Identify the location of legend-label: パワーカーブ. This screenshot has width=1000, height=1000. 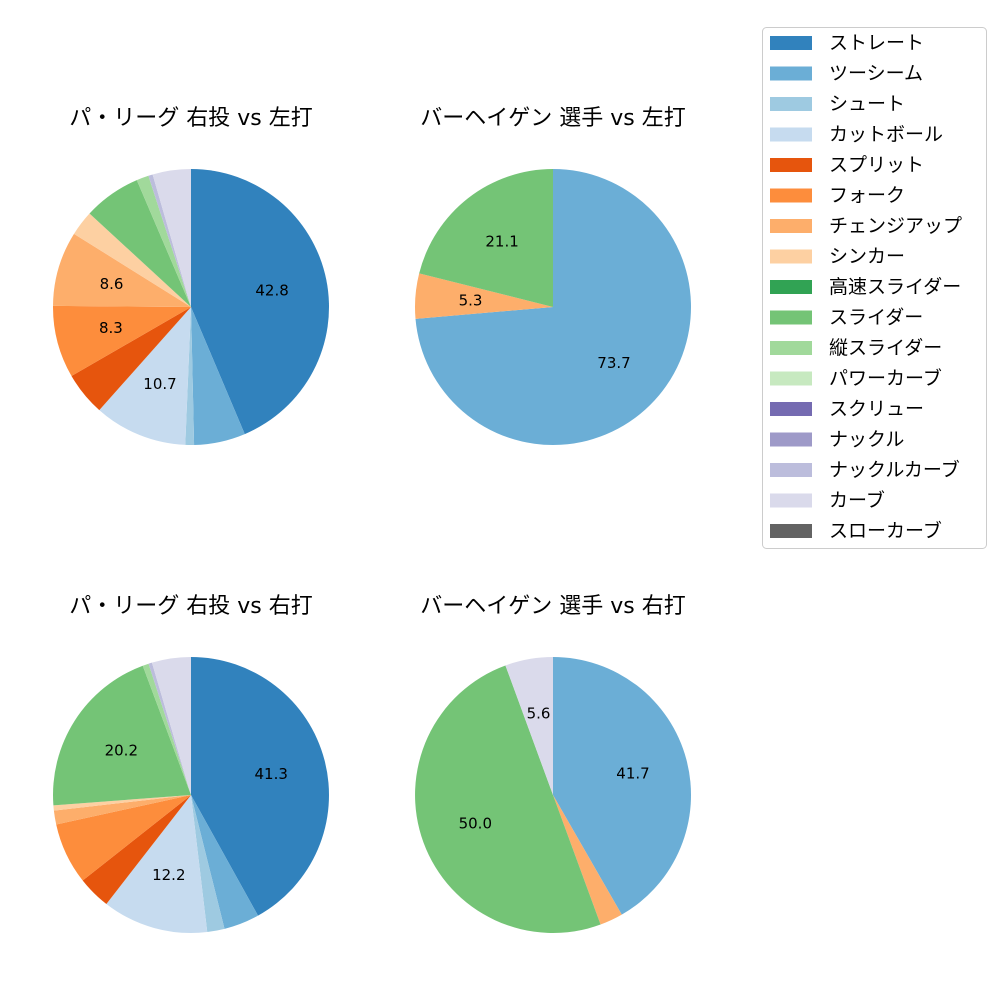
(885, 378).